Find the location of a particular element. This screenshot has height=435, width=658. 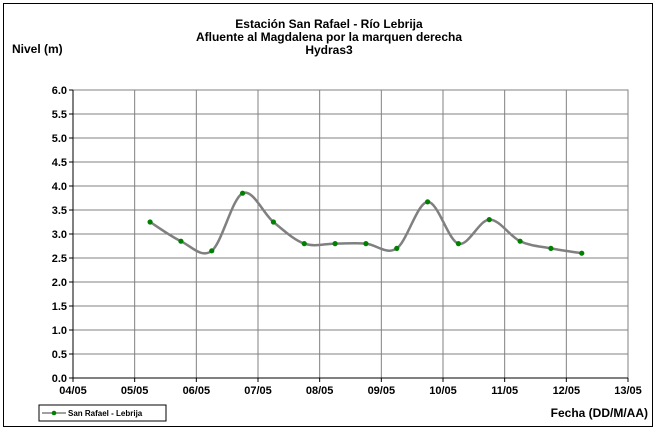

legend-label: San Rafael - Lebrija is located at coordinates (105, 413).